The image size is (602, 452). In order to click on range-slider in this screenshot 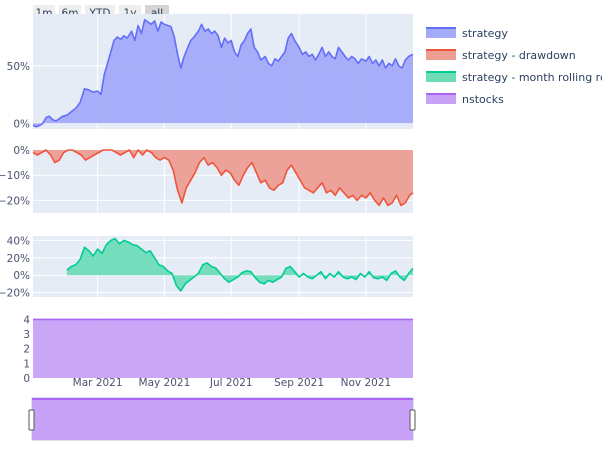, I will do `click(222, 419)`.